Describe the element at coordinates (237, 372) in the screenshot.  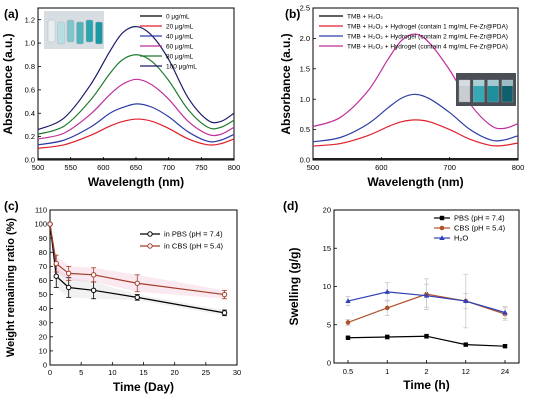
I see `x-tick-label: 30` at that location.